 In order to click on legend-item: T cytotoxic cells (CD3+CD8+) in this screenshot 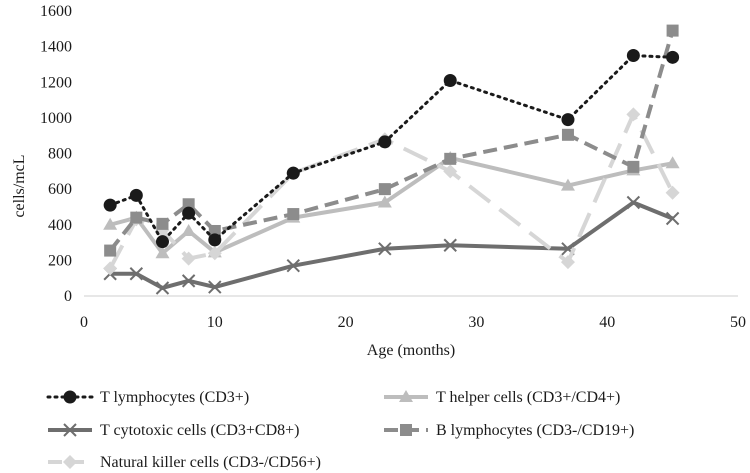, I will do `click(174, 430)`.